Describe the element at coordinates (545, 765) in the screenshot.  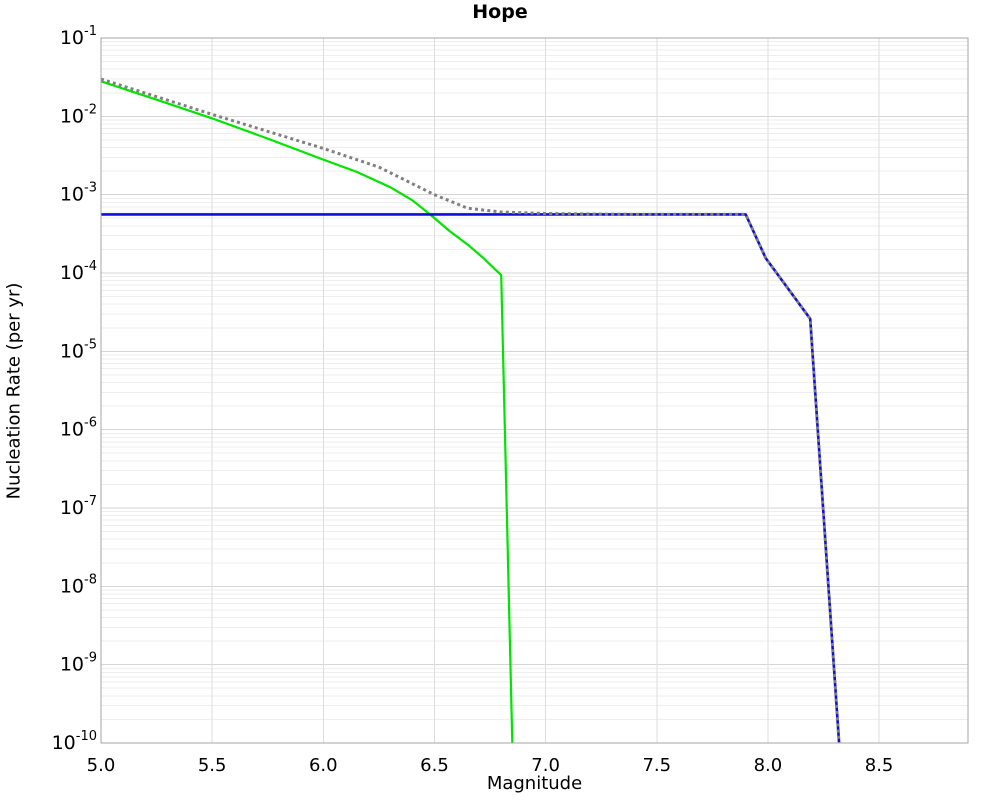
I see `x-tick-label: 7.0` at that location.